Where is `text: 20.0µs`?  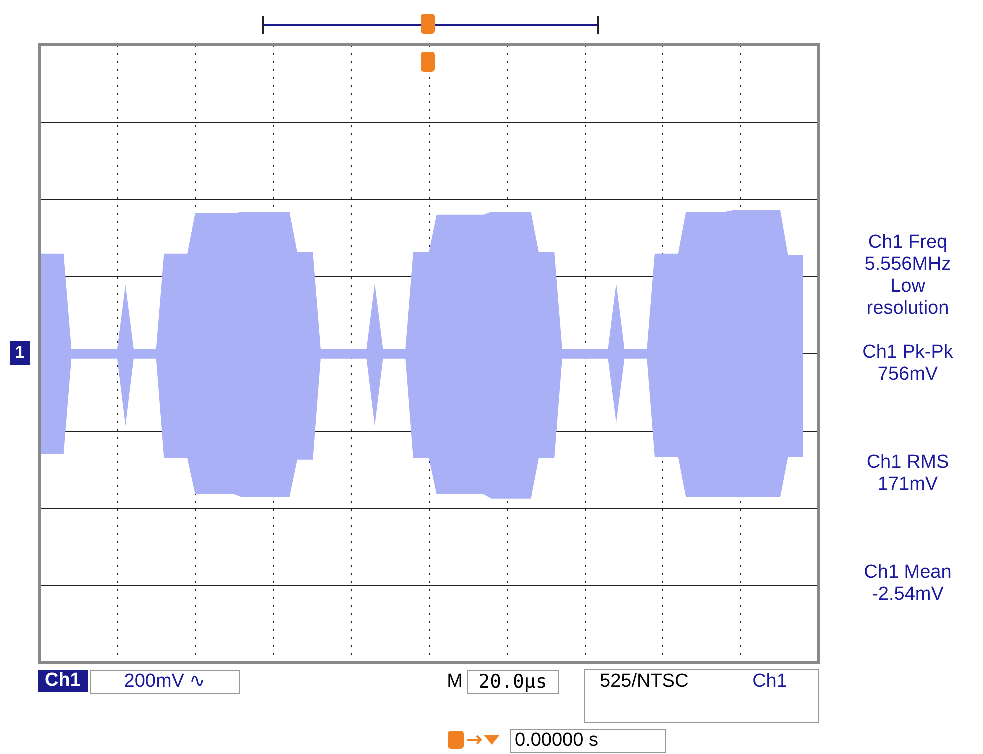 text: 20.0µs is located at coordinates (513, 682).